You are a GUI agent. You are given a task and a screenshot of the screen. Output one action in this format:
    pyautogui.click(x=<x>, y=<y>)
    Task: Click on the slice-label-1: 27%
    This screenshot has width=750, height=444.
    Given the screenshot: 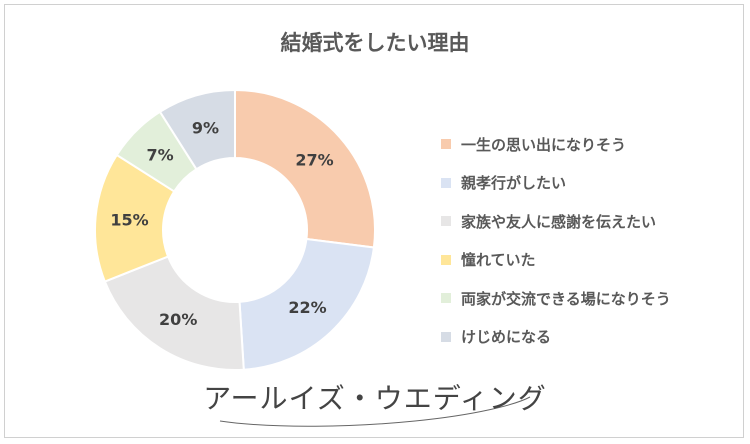 What is the action you would take?
    pyautogui.click(x=314, y=159)
    